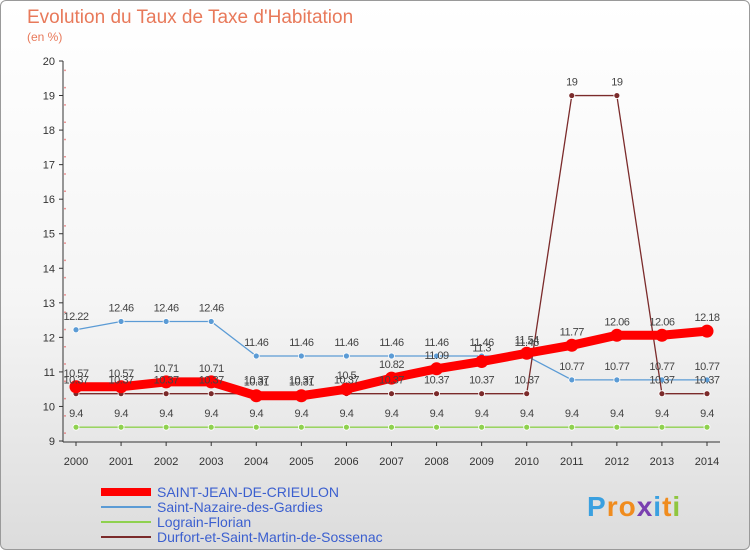  I want to click on x-tick-label: 2001, so click(121, 462).